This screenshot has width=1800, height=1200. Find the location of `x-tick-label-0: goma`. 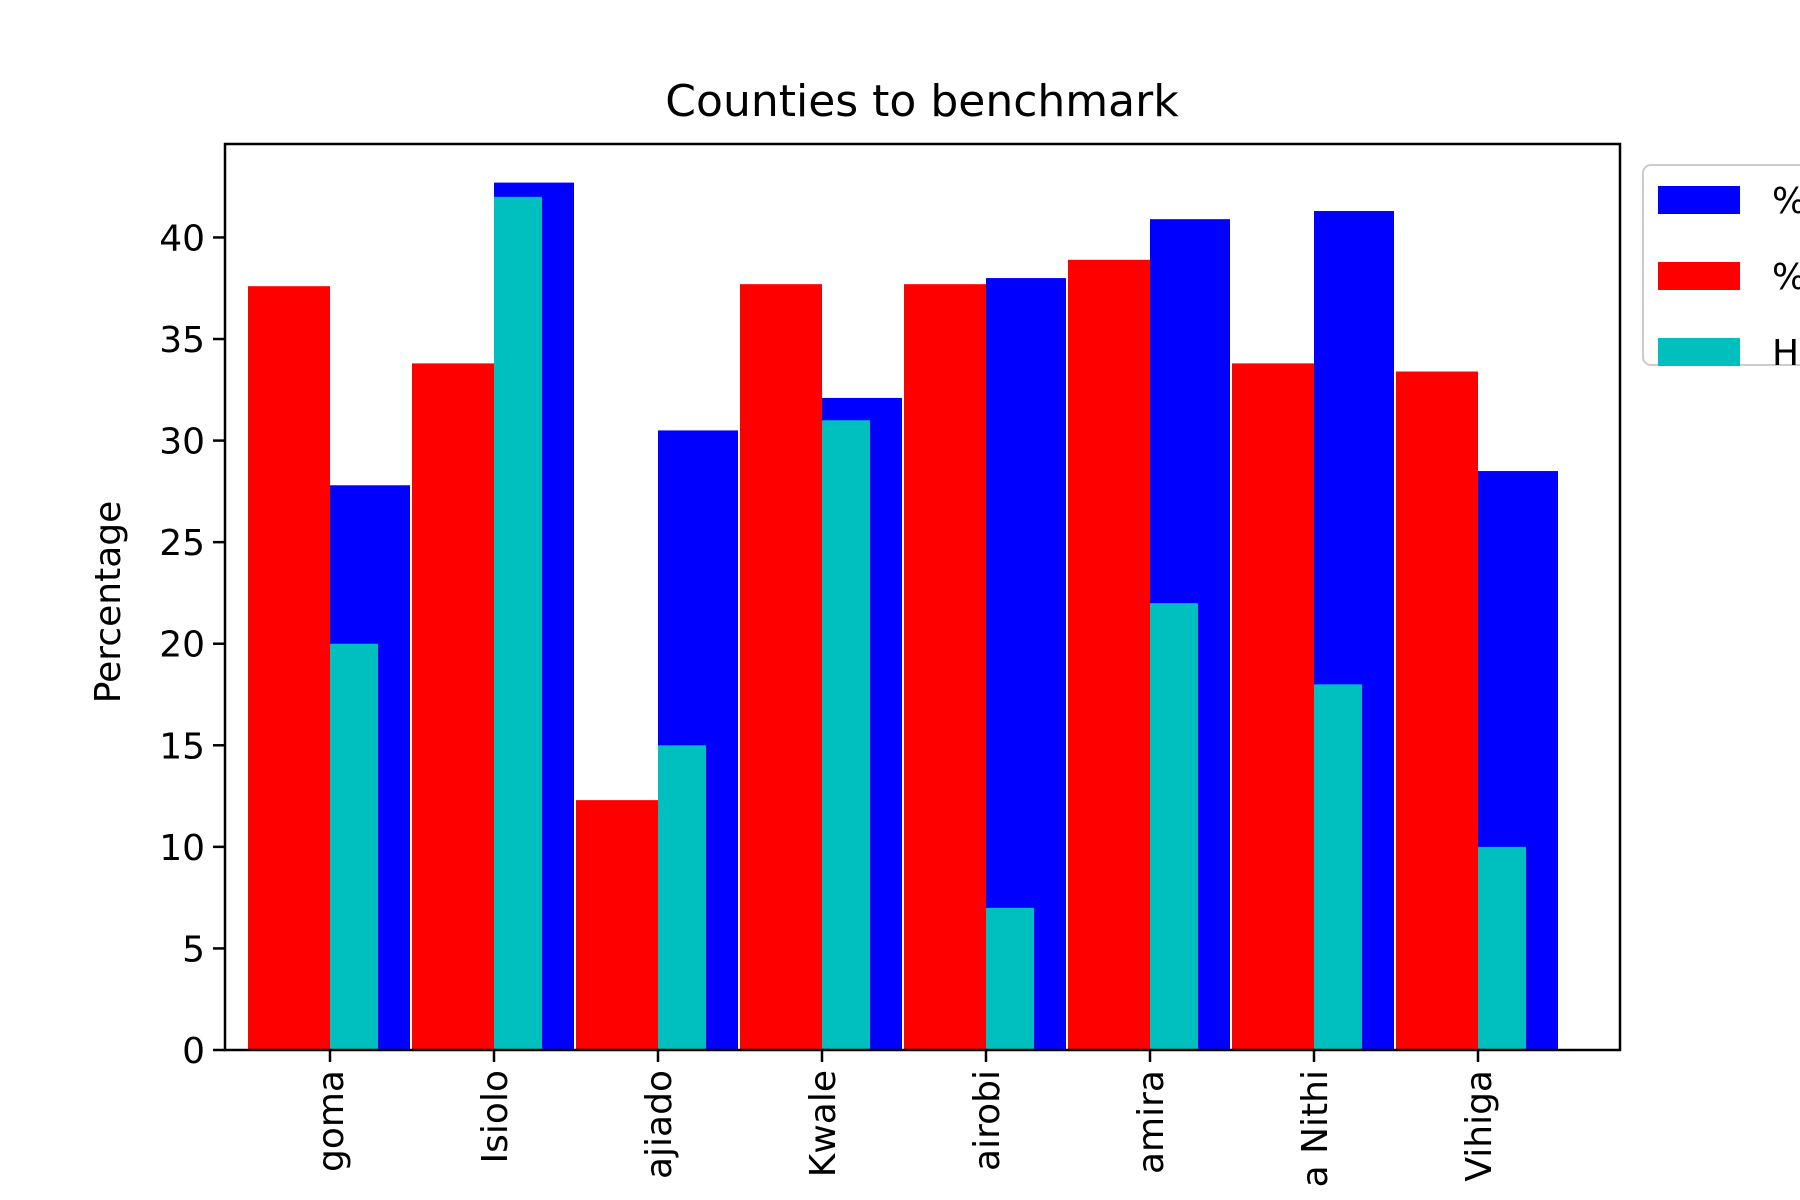

x-tick-label-0: goma is located at coordinates (331, 1121).